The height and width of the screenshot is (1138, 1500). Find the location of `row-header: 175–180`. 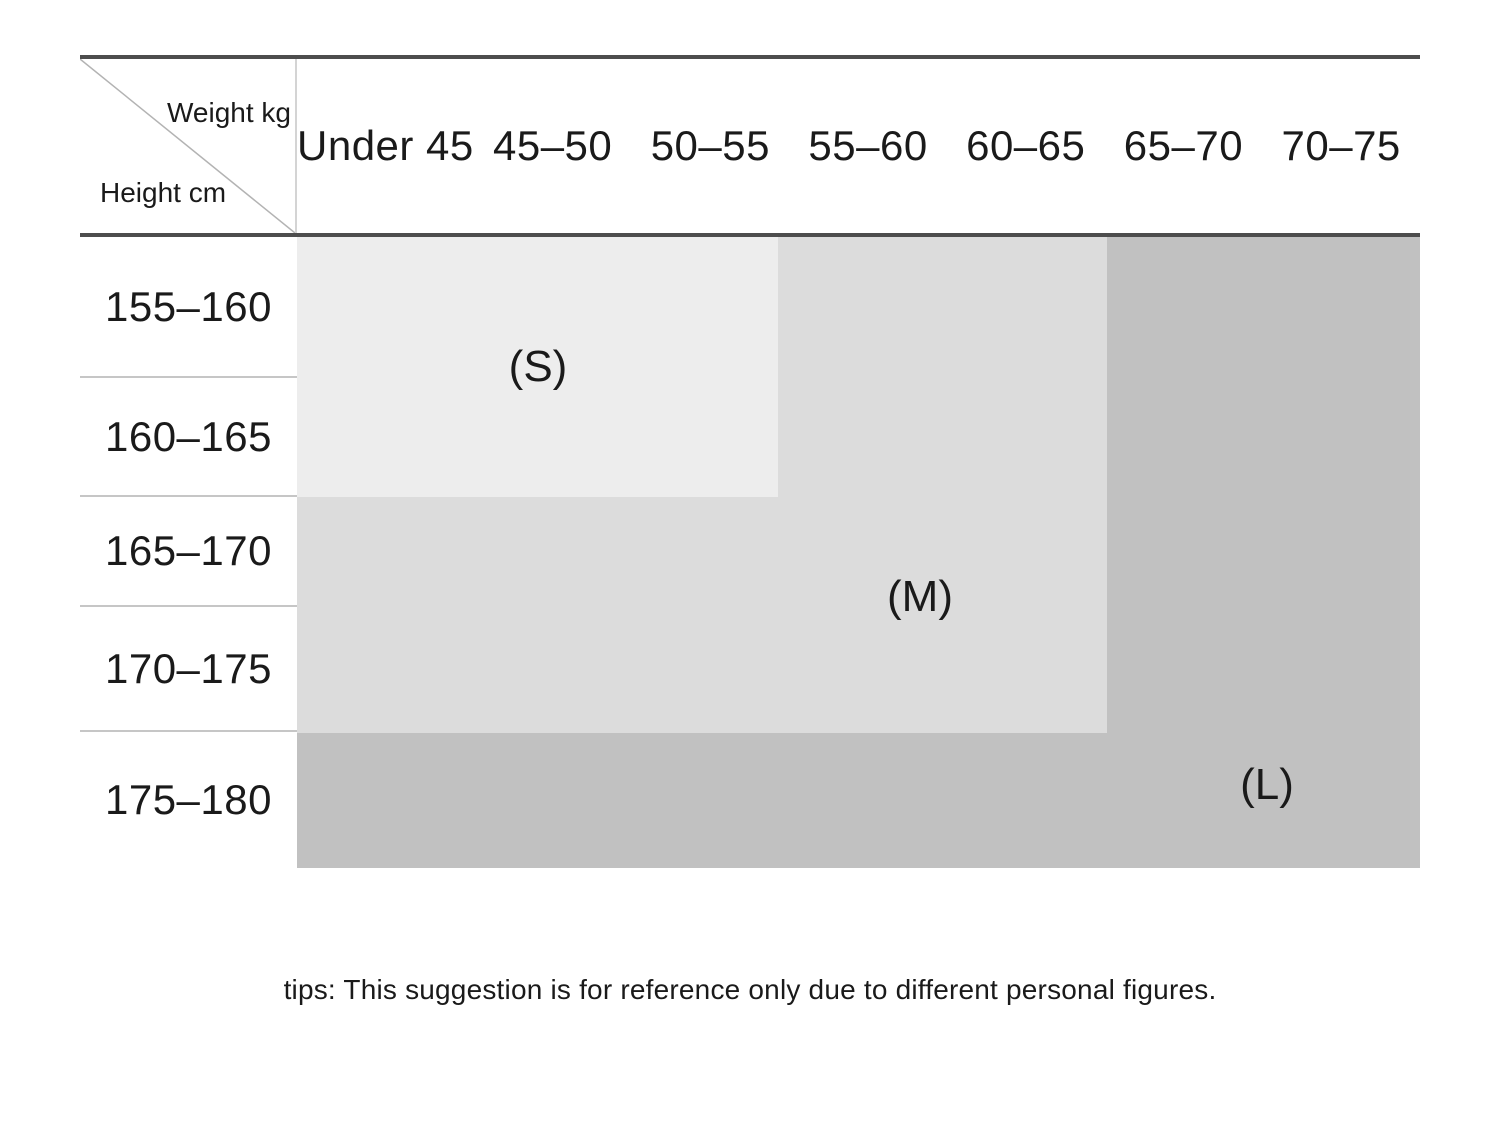

row-header: 175–180 is located at coordinates (188, 799).